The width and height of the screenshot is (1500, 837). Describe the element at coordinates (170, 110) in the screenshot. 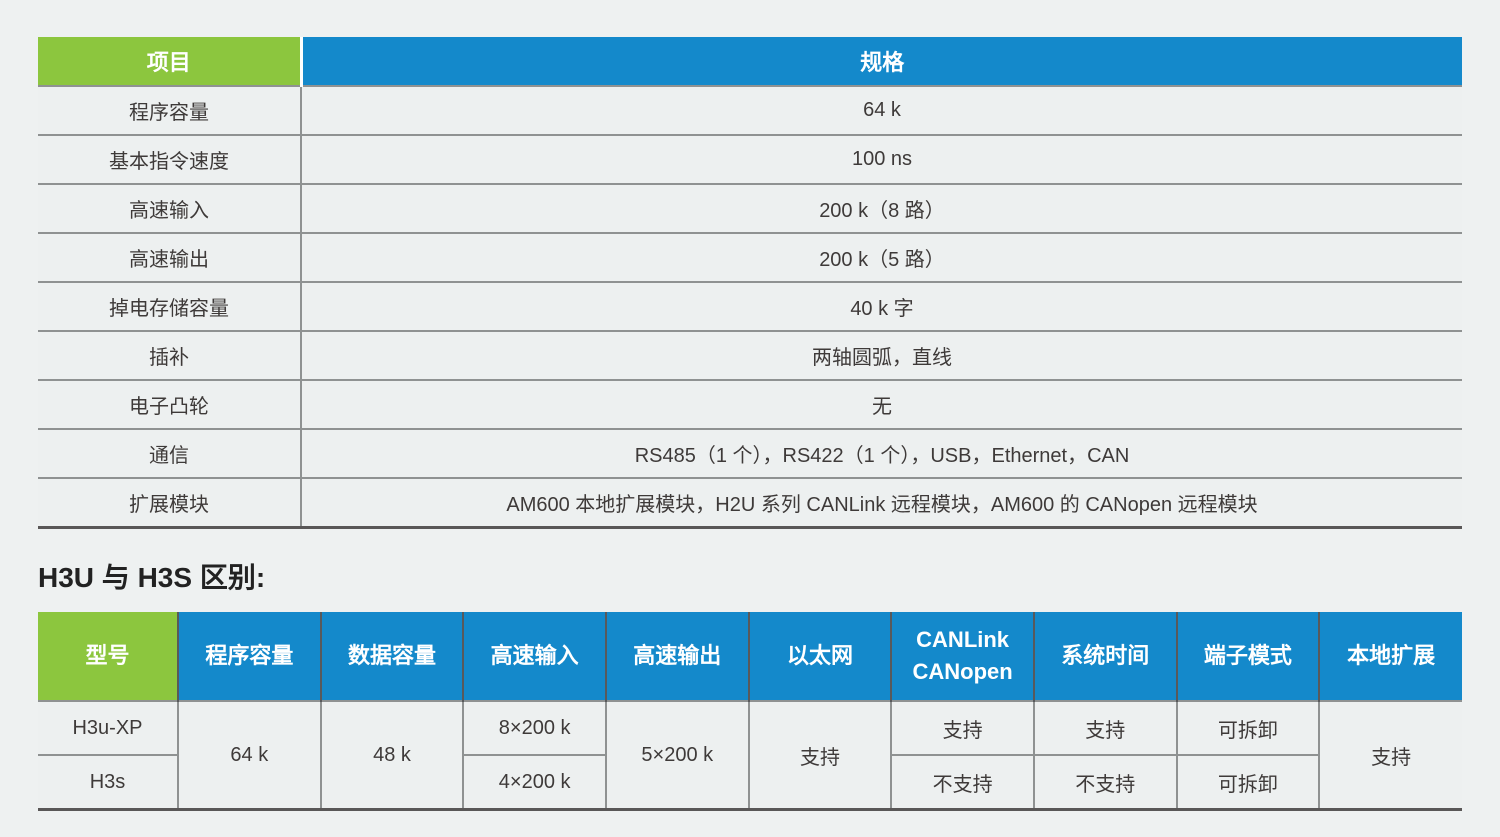

I see `spec-row-label: 程序容量` at that location.